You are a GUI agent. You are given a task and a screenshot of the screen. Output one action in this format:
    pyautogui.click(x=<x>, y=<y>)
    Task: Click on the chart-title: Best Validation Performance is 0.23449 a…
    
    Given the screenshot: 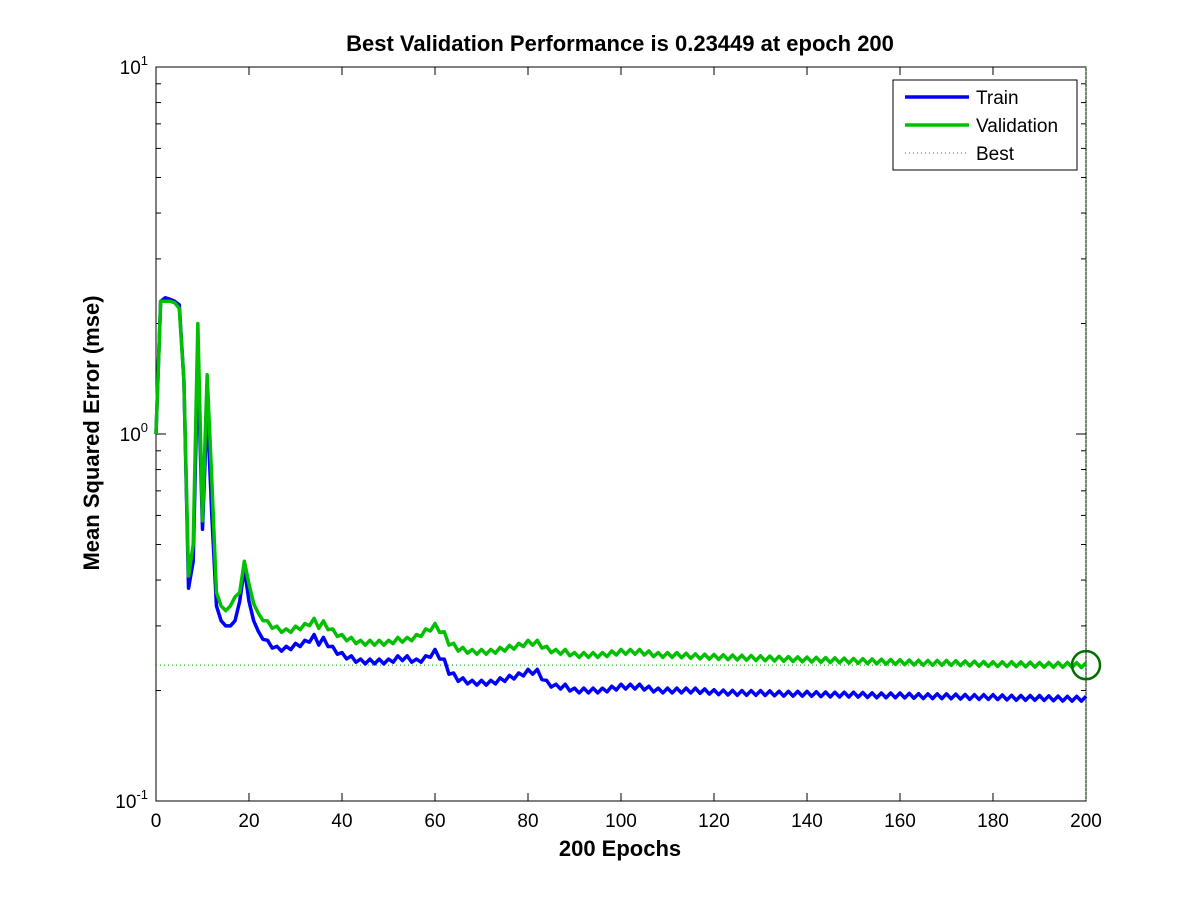 What is the action you would take?
    pyautogui.click(x=620, y=43)
    